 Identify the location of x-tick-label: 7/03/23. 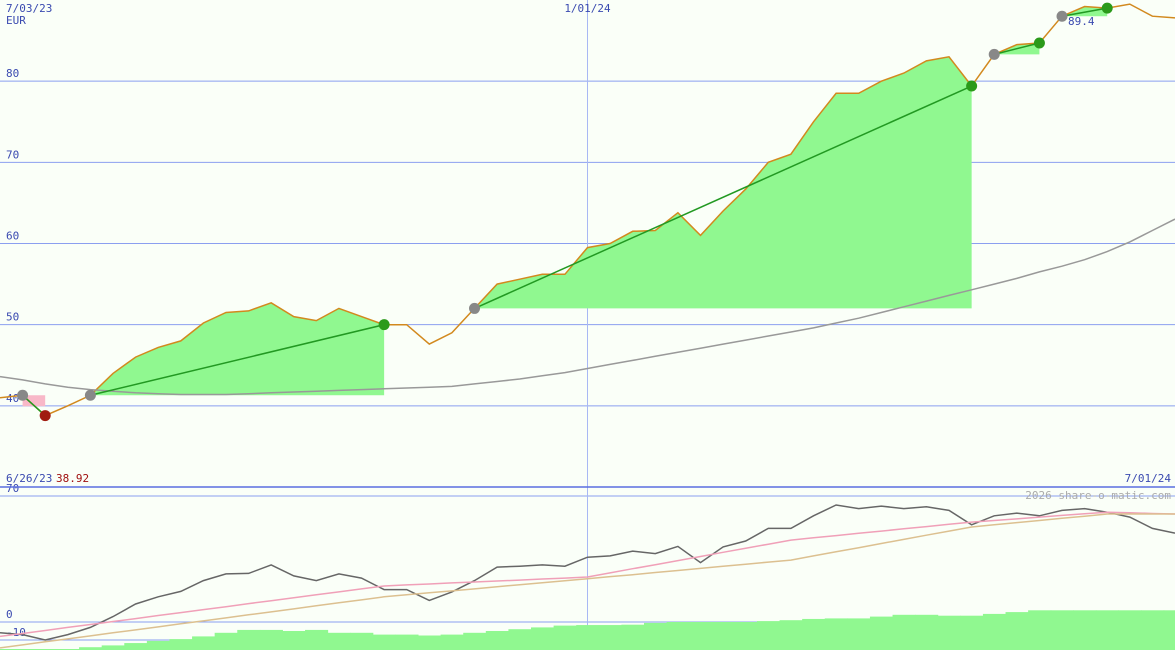
(29, 8).